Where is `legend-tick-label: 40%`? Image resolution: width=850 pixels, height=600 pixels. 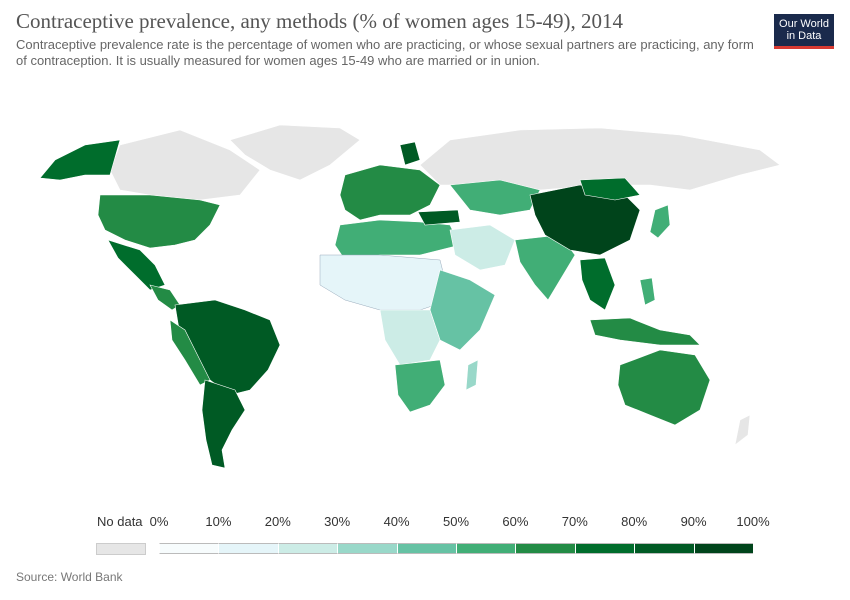
legend-tick-label: 40% is located at coordinates (396, 521).